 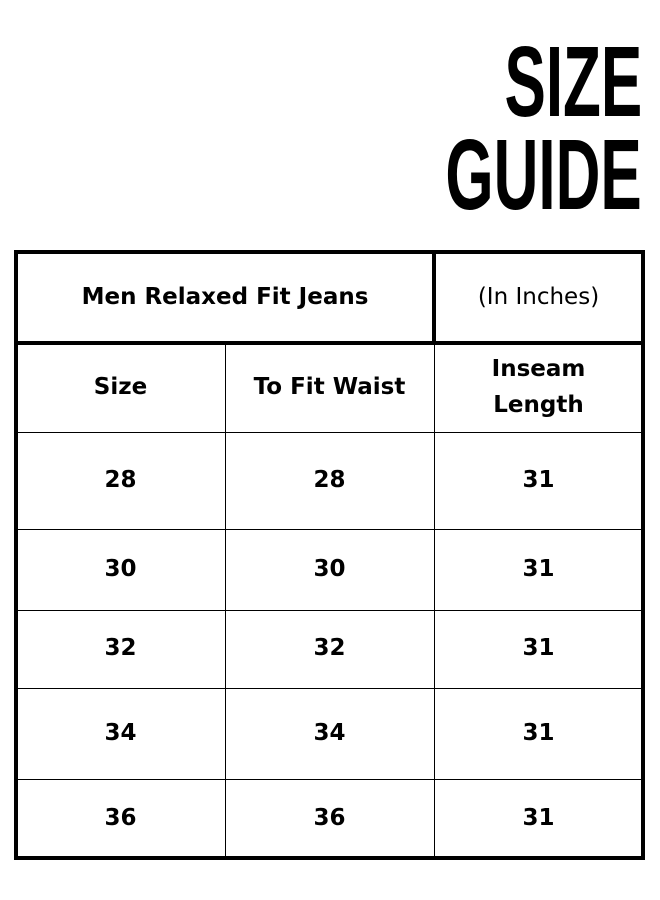 What do you see at coordinates (329, 343) in the screenshot?
I see `header-divider` at bounding box center [329, 343].